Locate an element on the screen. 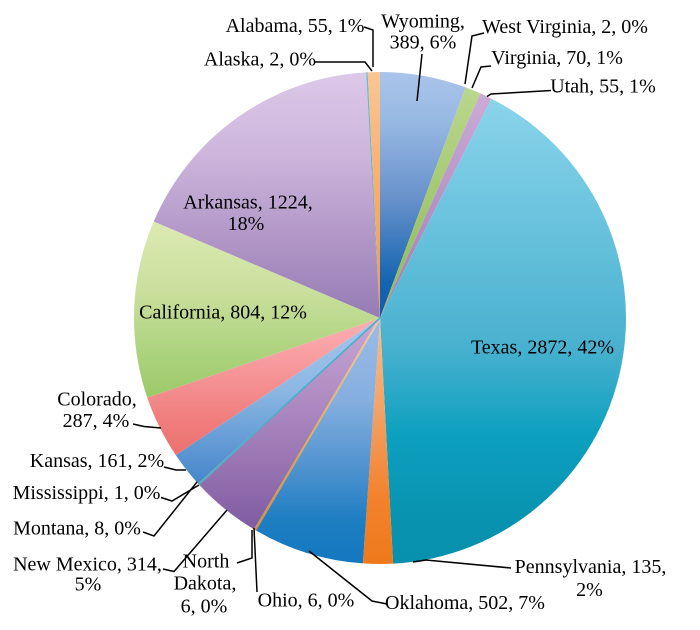 Image resolution: width=700 pixels, height=630 pixels. svg-text: Utah, 55, 1% is located at coordinates (603, 87).